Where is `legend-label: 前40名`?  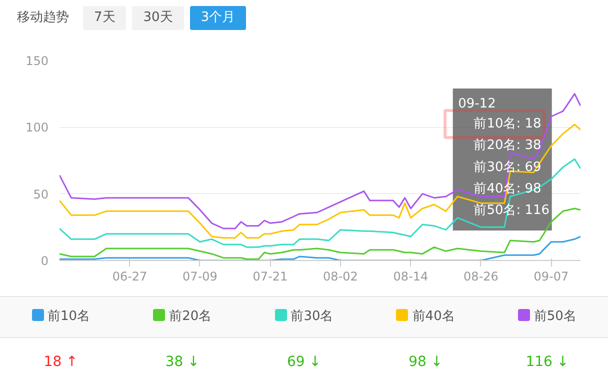
legend-label: 前40名 is located at coordinates (433, 317).